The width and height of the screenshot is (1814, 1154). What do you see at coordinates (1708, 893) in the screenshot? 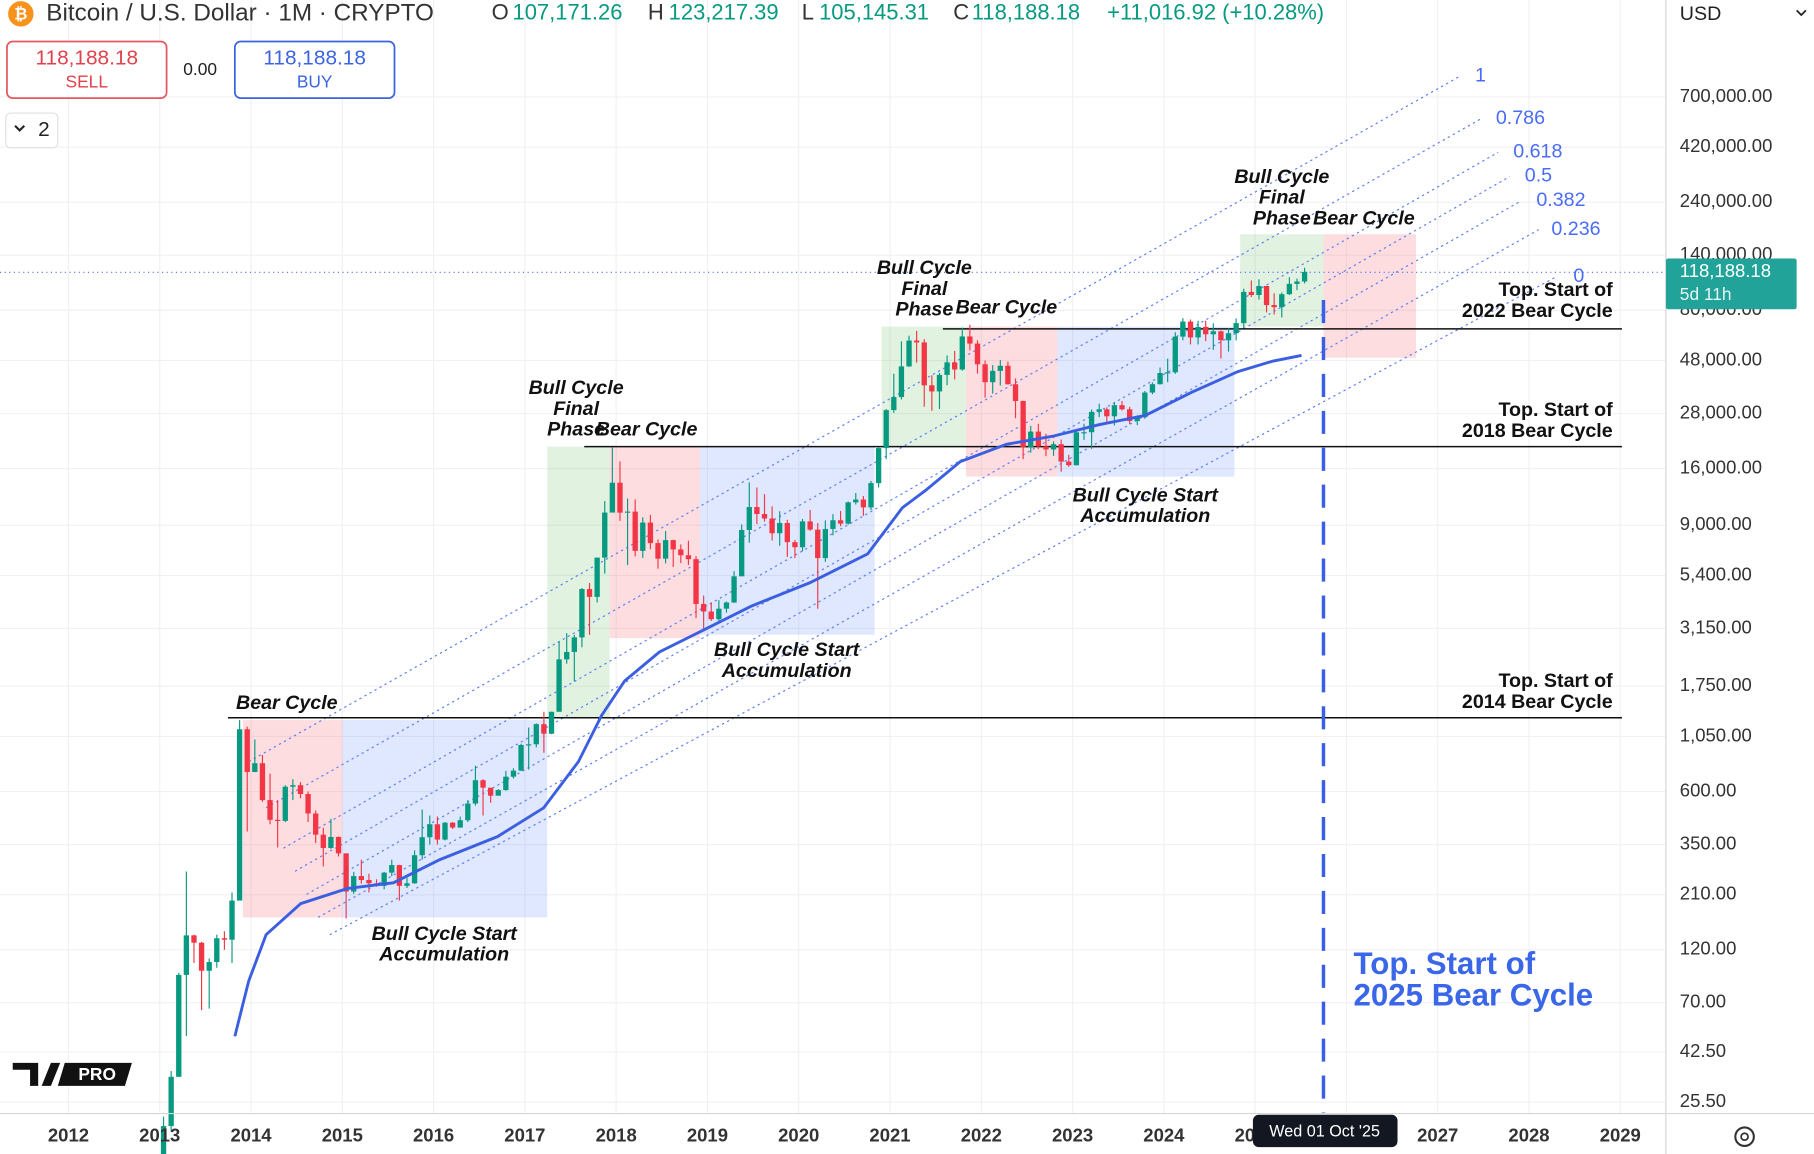
I see `y-tick-label: 210.00` at bounding box center [1708, 893].